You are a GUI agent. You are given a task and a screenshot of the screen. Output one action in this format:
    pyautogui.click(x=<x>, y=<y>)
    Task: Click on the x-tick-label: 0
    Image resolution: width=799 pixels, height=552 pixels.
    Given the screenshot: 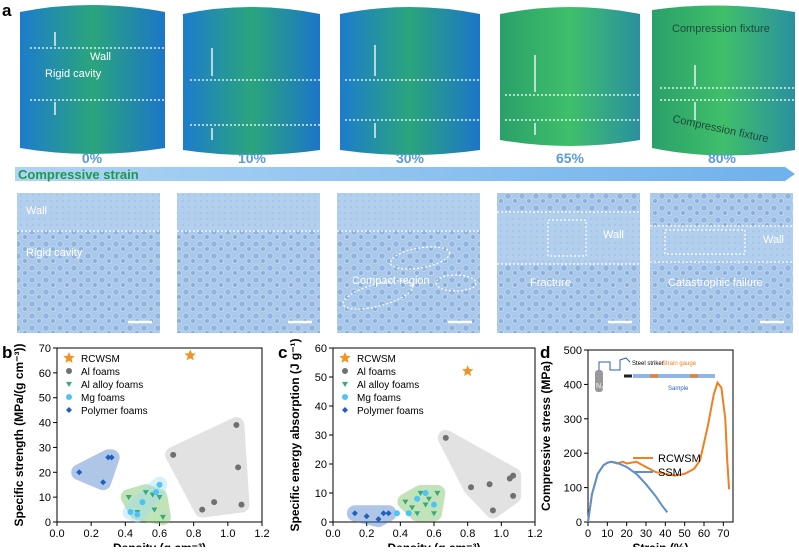 What is the action you would take?
    pyautogui.click(x=588, y=534)
    